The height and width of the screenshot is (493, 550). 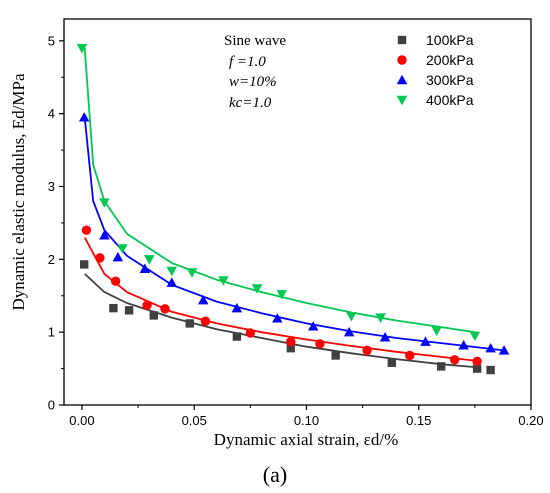 What do you see at coordinates (450, 80) in the screenshot?
I see `legend-label-300kpa: 300kPa` at bounding box center [450, 80].